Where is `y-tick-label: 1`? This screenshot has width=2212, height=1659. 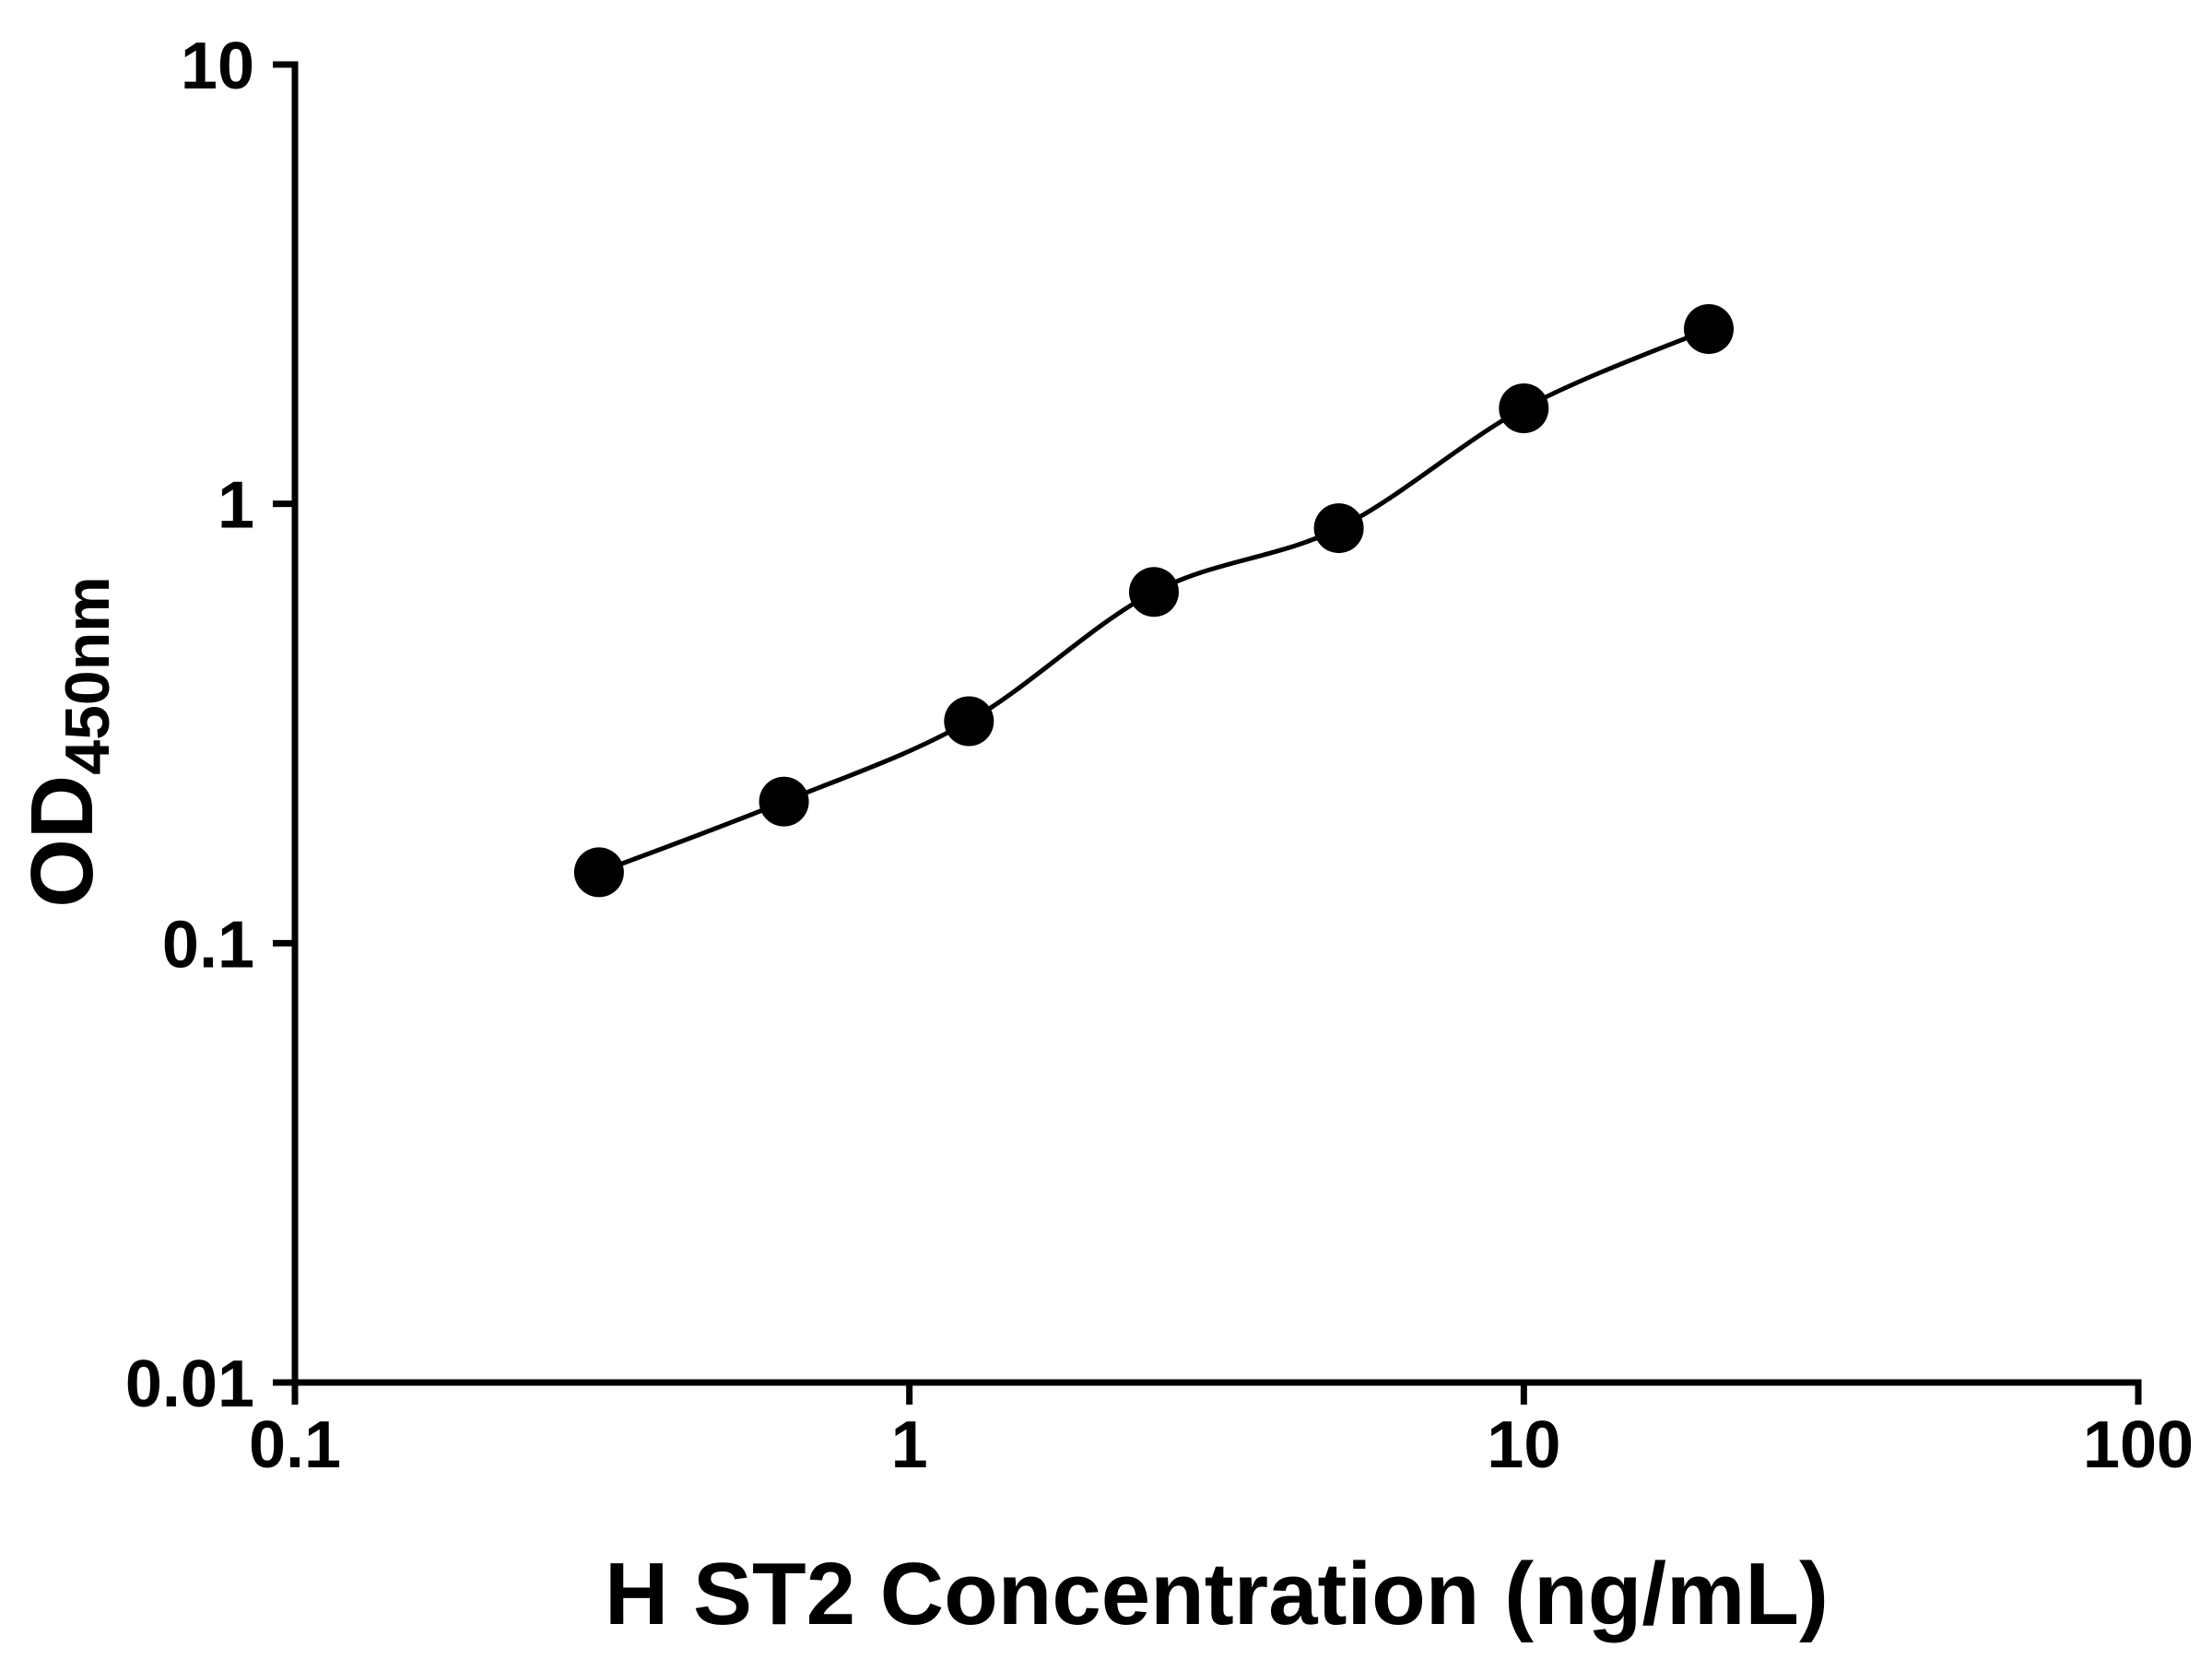 y-tick-label: 1 is located at coordinates (236, 506).